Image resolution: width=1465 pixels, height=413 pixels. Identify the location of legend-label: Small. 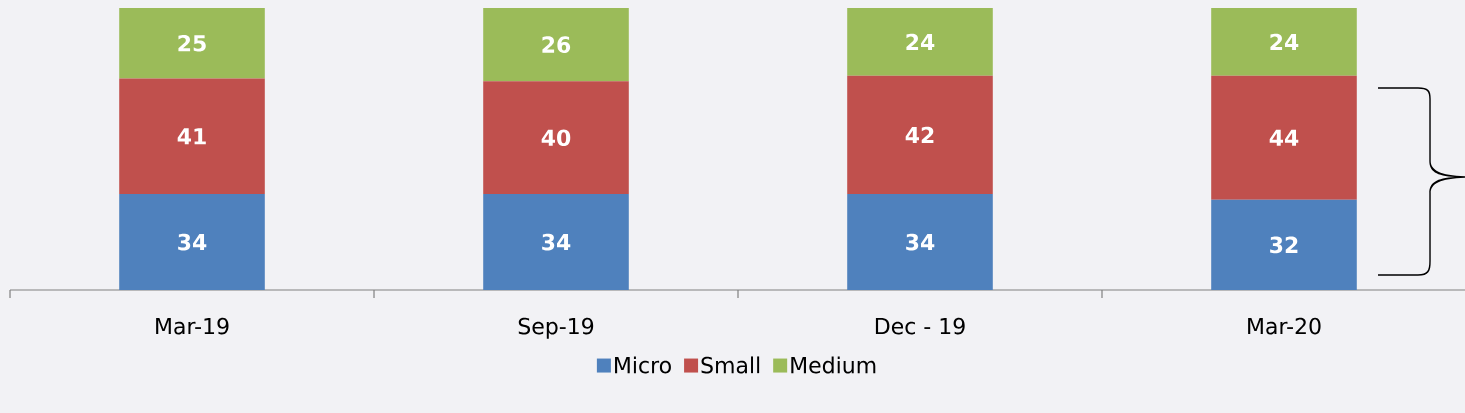
(730, 365).